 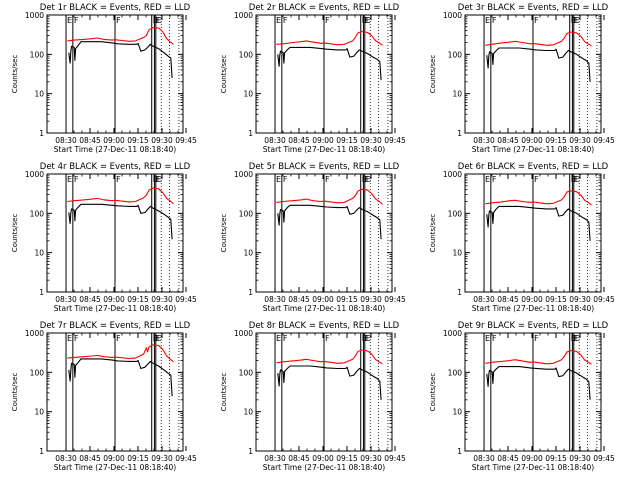 I want to click on chart-title: Det 2r BLACK = Events, RED = LLD, so click(x=324, y=8).